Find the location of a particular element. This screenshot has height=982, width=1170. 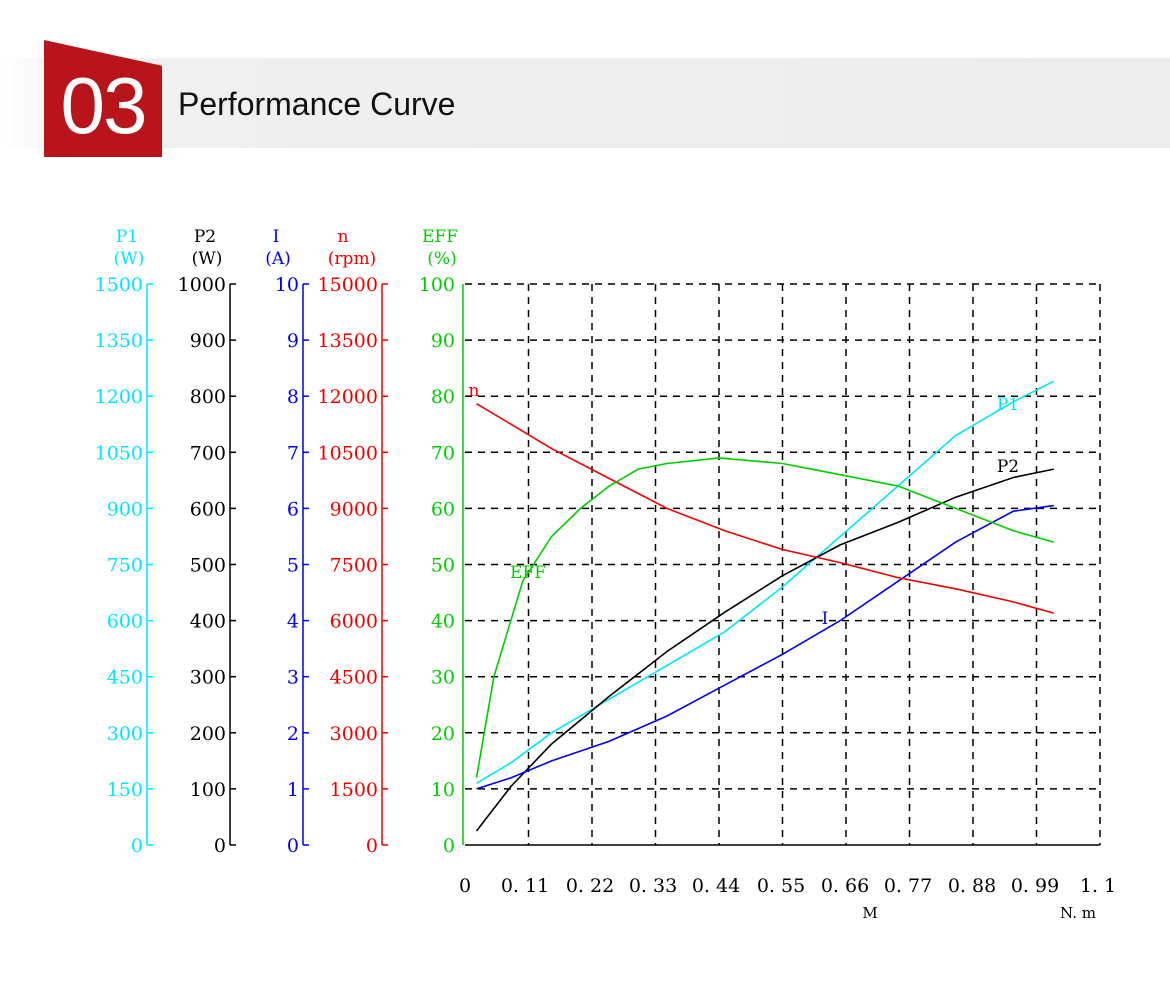

y-axis-p2-tick-label: 800 is located at coordinates (208, 397).